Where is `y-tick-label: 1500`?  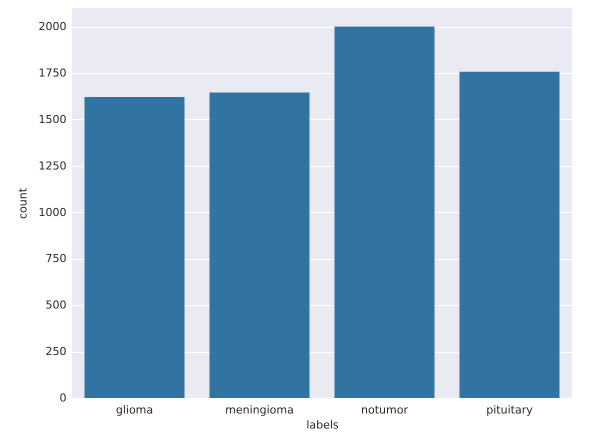
y-tick-label: 1500 is located at coordinates (52, 119).